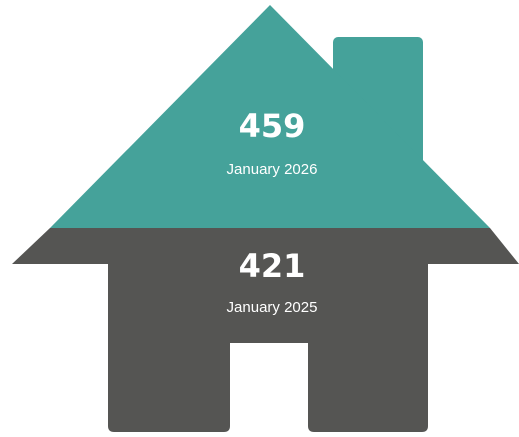 Image resolution: width=519 pixels, height=437 pixels. I want to click on value: 421, so click(272, 266).